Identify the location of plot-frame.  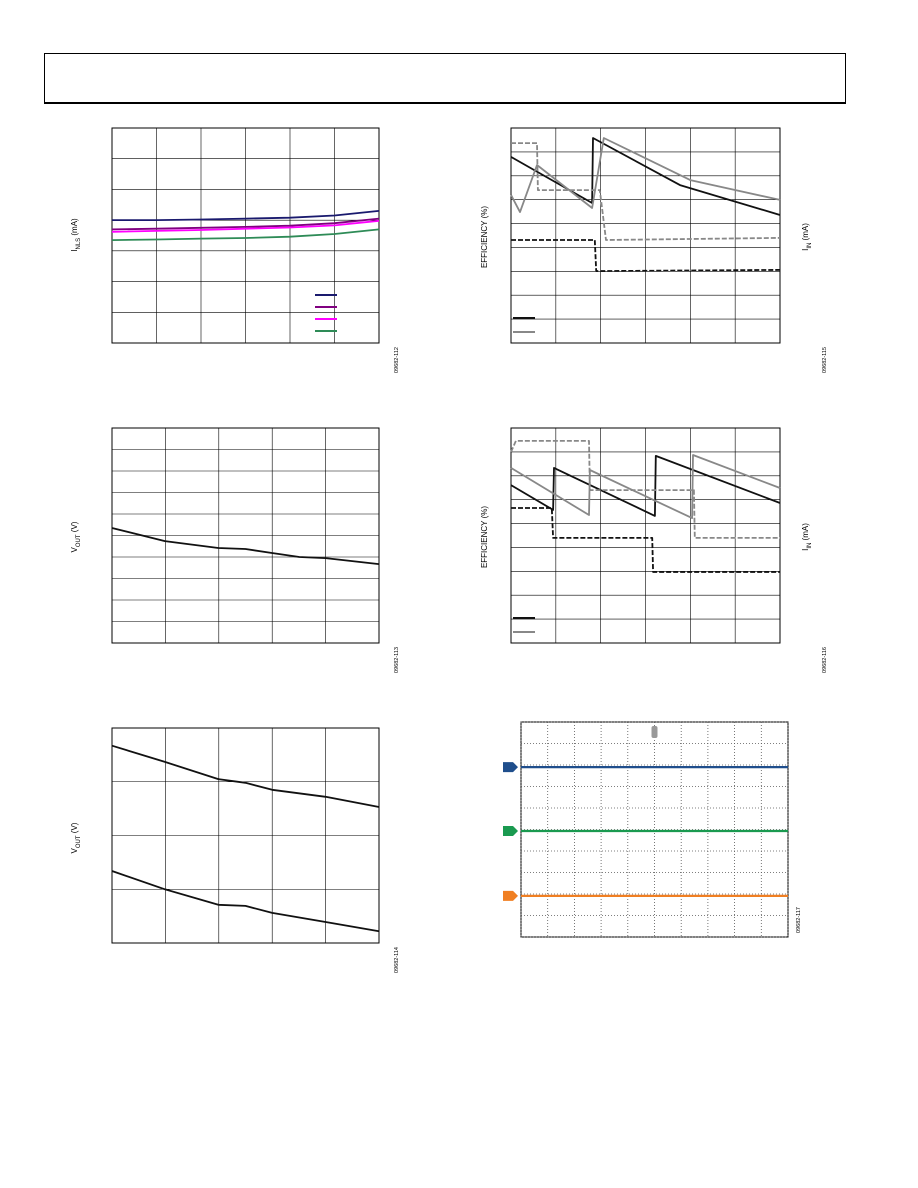
(654, 829).